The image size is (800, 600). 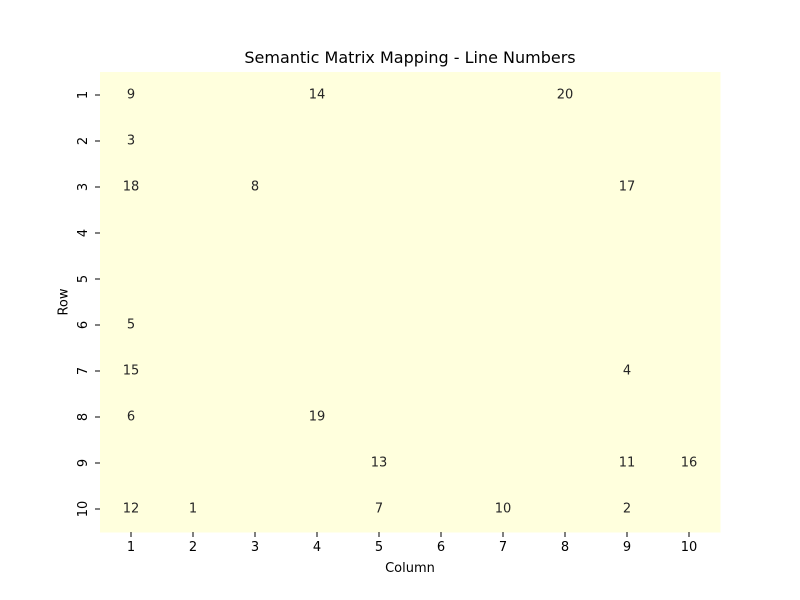 I want to click on y-tick-label: 6, so click(x=83, y=325).